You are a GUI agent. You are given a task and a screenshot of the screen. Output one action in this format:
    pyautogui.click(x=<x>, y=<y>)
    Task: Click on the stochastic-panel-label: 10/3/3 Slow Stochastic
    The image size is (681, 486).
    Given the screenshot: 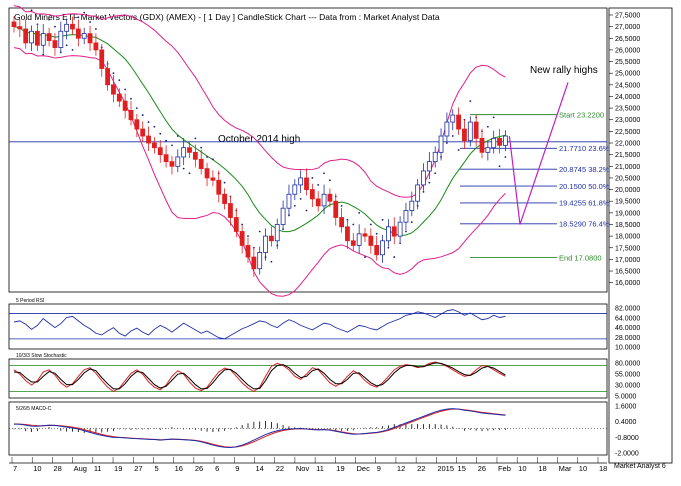 What is the action you would take?
    pyautogui.click(x=41, y=356)
    